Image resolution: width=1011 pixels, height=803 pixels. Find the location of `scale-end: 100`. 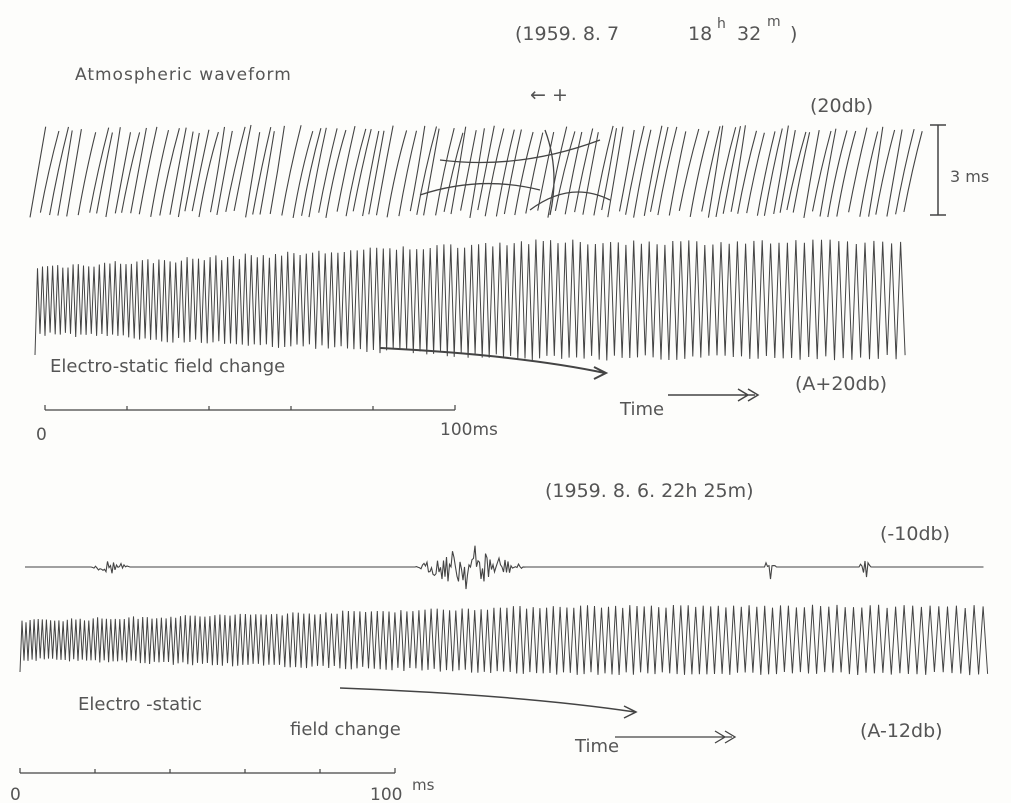

scale-end: 100 is located at coordinates (386, 794).